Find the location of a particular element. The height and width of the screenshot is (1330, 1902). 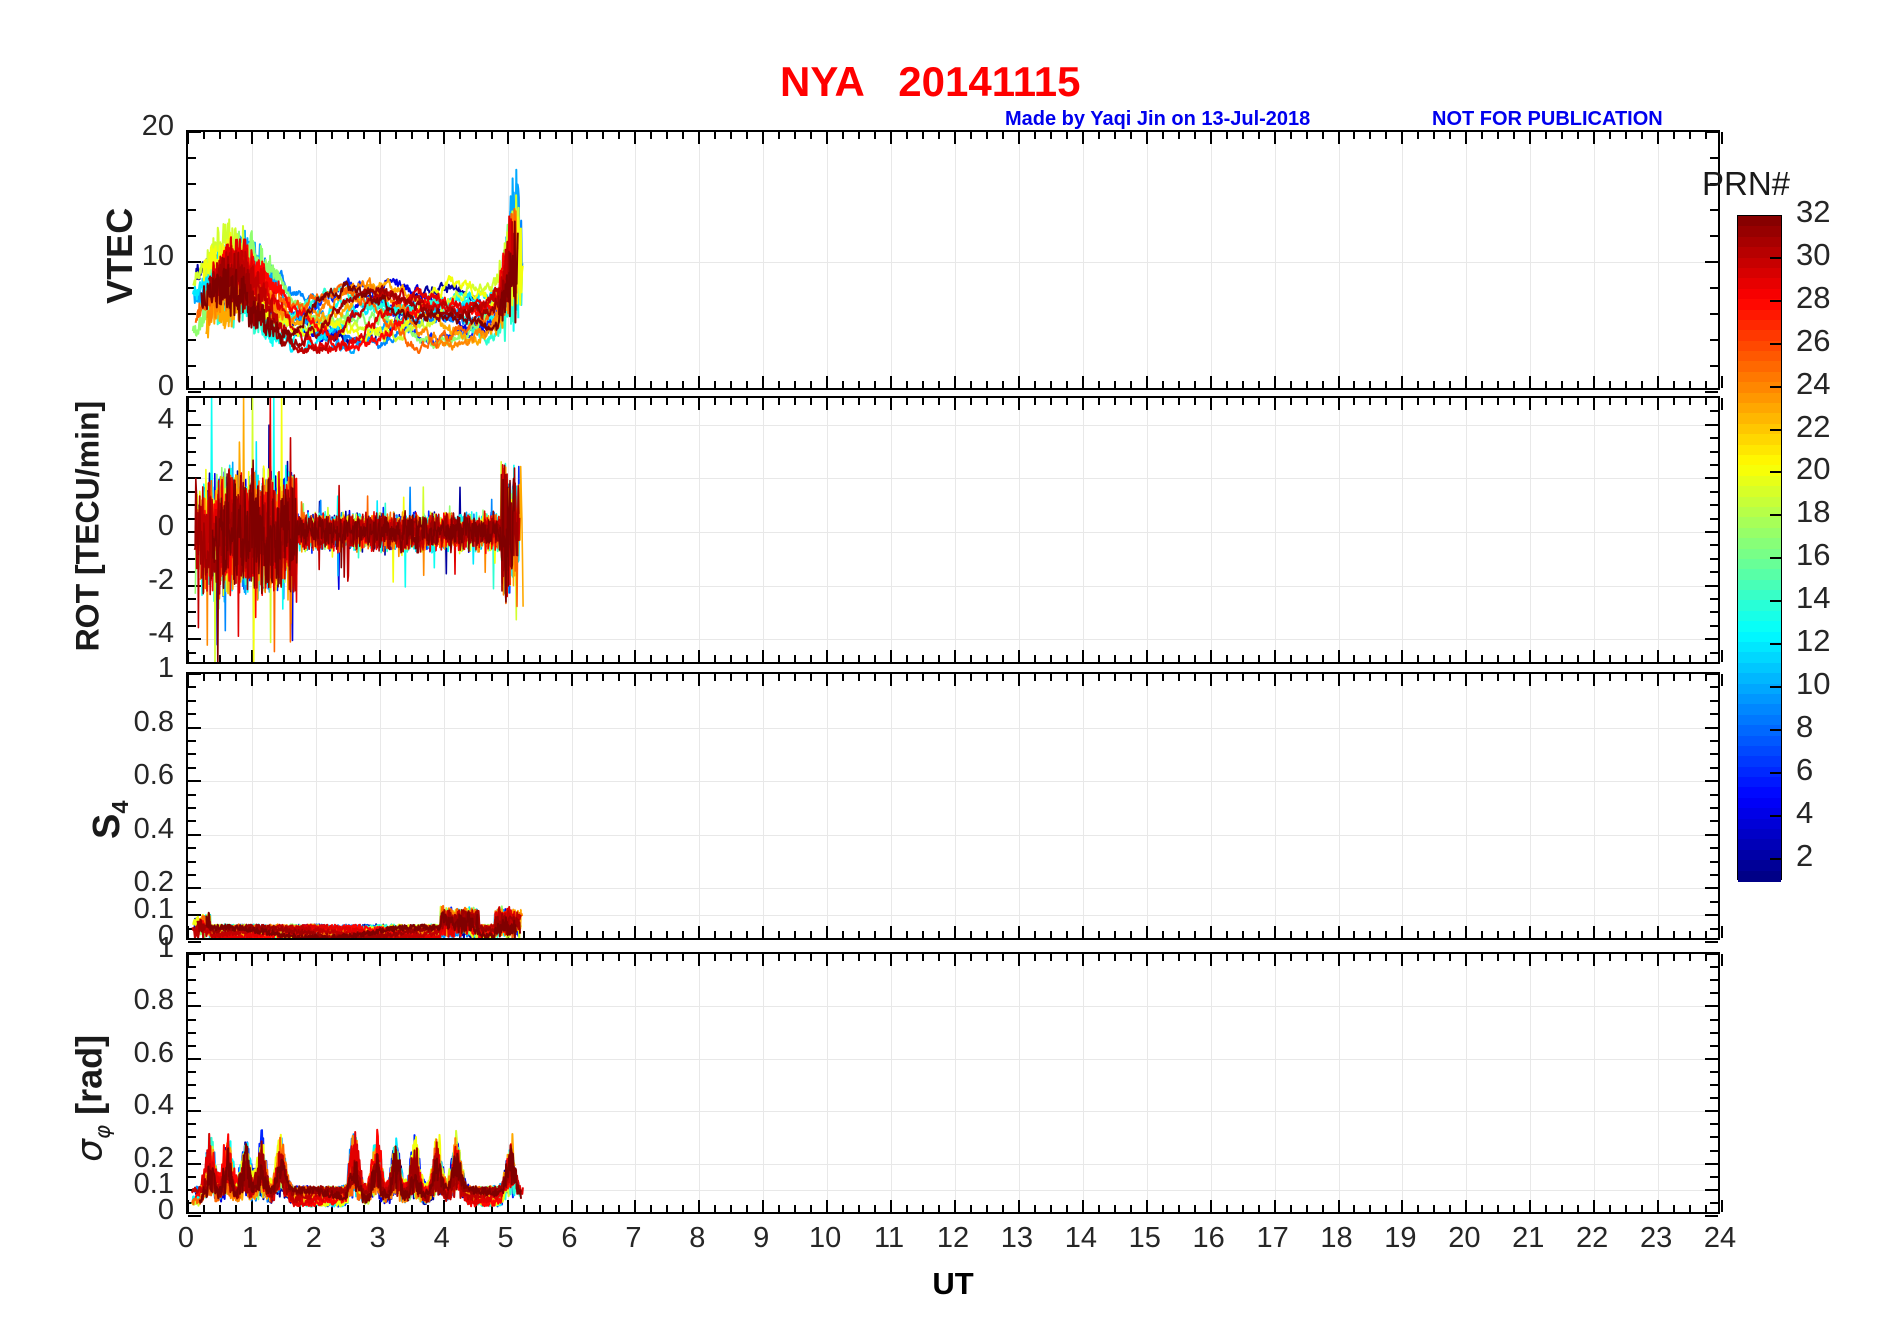

y-tick-label: -2 is located at coordinates (161, 579).